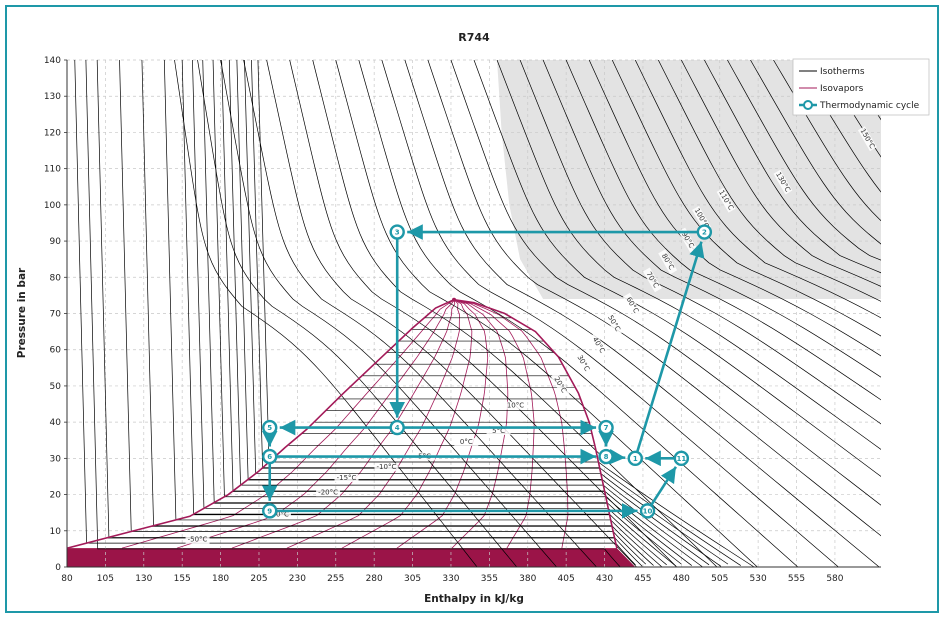 The width and height of the screenshot is (946, 619). What do you see at coordinates (279, 514) in the screenshot?
I see `isotherm-label: -30°C` at bounding box center [279, 514].